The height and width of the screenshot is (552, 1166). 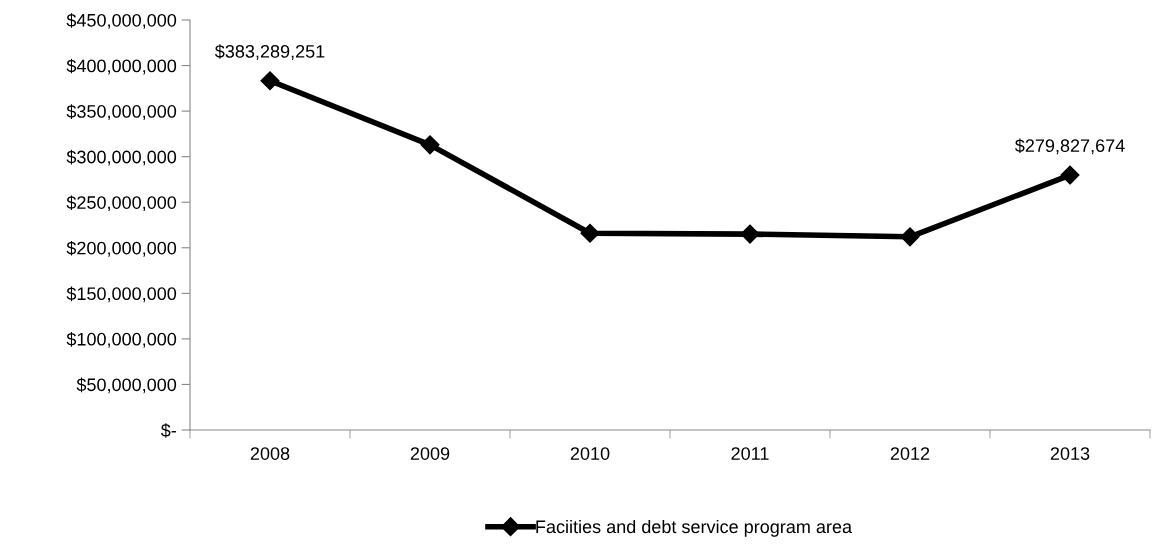 I want to click on y-tick-label: $150,000,000, so click(x=121, y=294).